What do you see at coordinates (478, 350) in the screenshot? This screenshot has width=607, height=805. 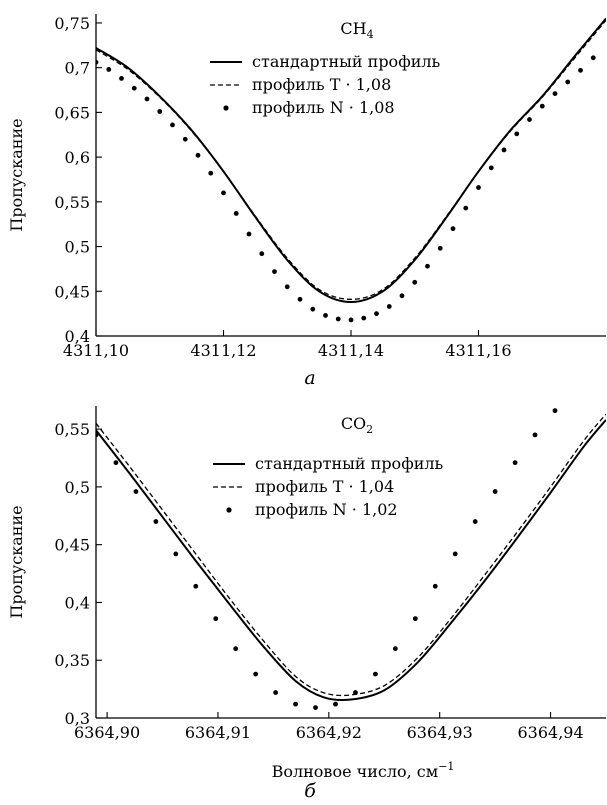 I see `x-tick-label: 4311,16` at bounding box center [478, 350].